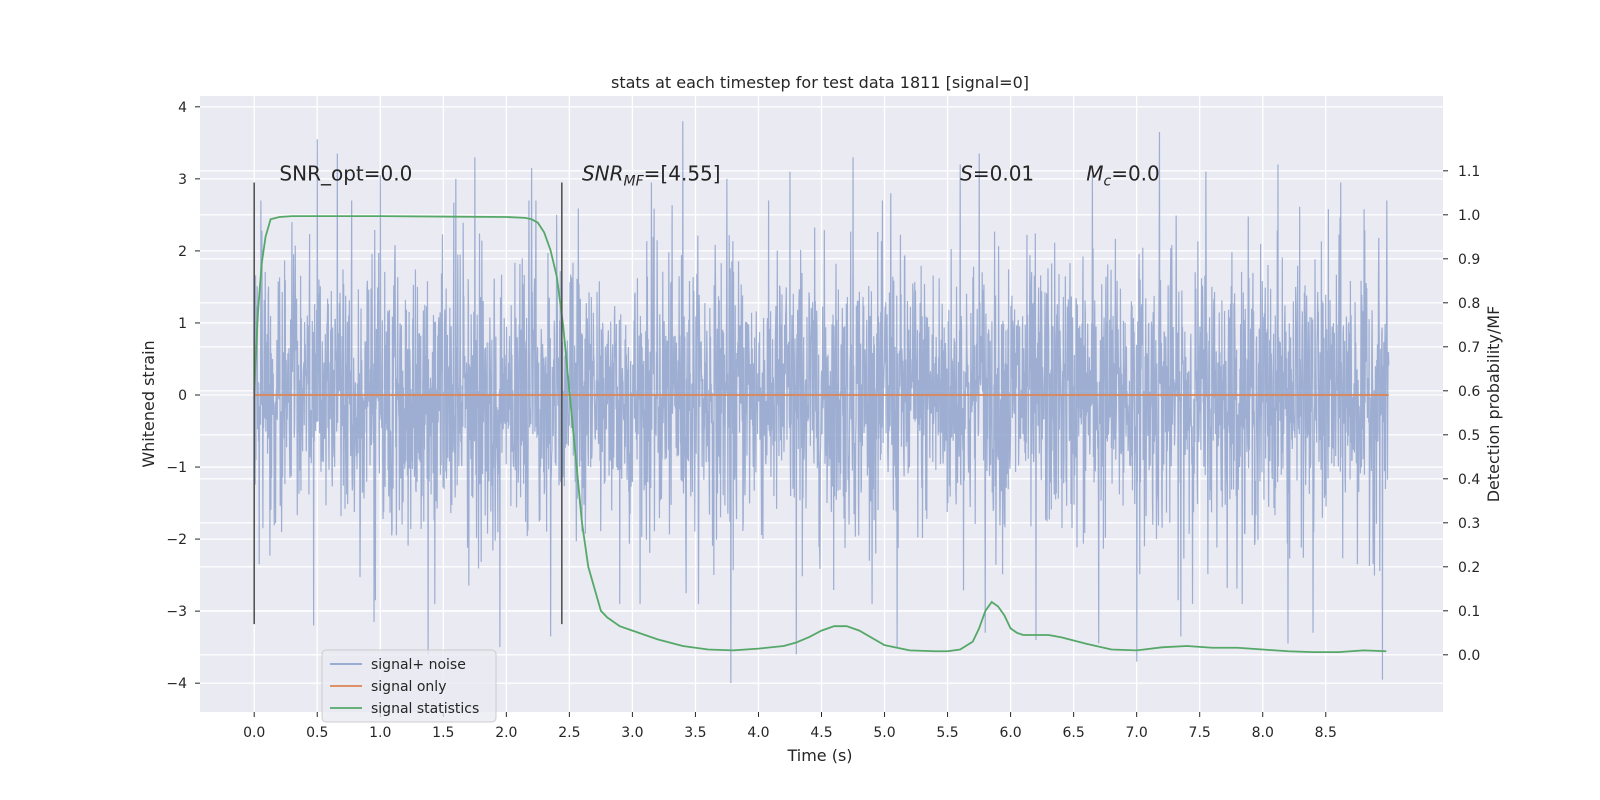  Describe the element at coordinates (1010, 733) in the screenshot. I see `x-tick-label: 6.0` at that location.